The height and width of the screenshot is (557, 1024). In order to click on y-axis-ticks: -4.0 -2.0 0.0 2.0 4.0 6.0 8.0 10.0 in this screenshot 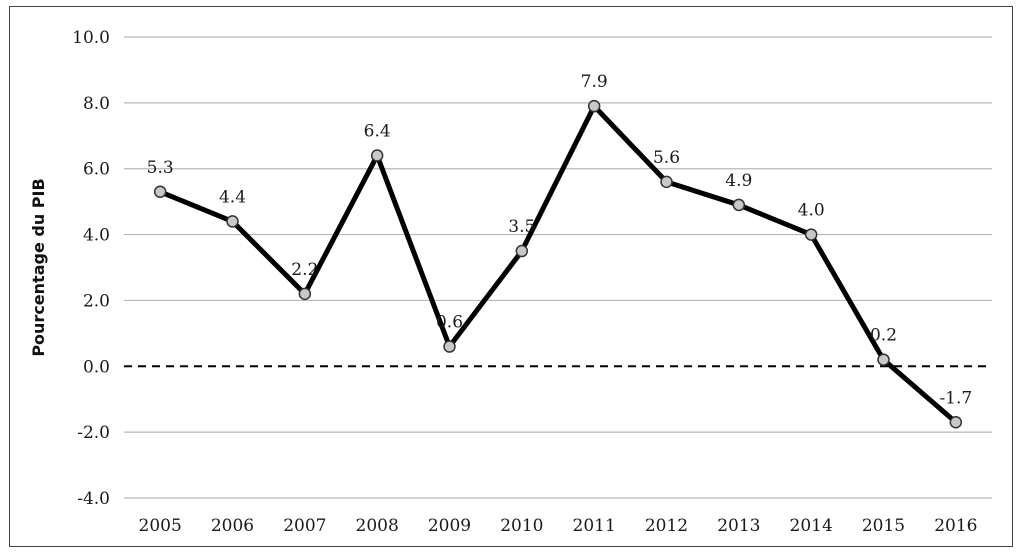, I will do `click(91, 268)`.